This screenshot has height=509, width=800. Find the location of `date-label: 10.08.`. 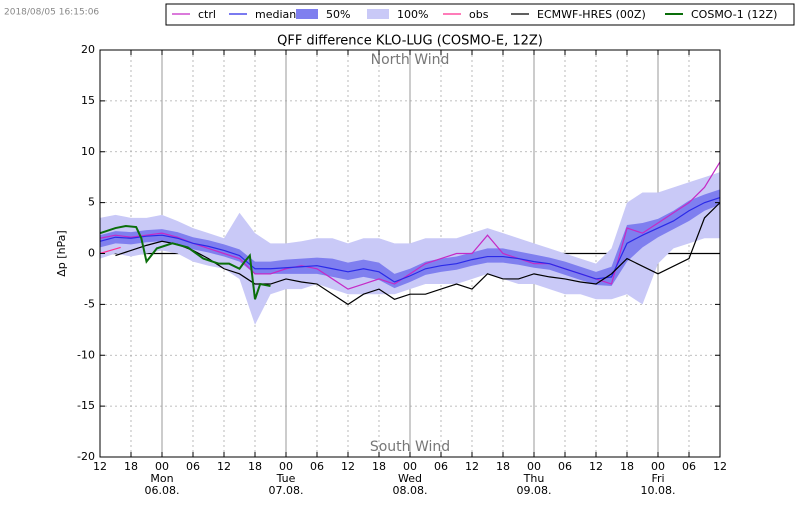

date-label: 10.08. is located at coordinates (658, 490).